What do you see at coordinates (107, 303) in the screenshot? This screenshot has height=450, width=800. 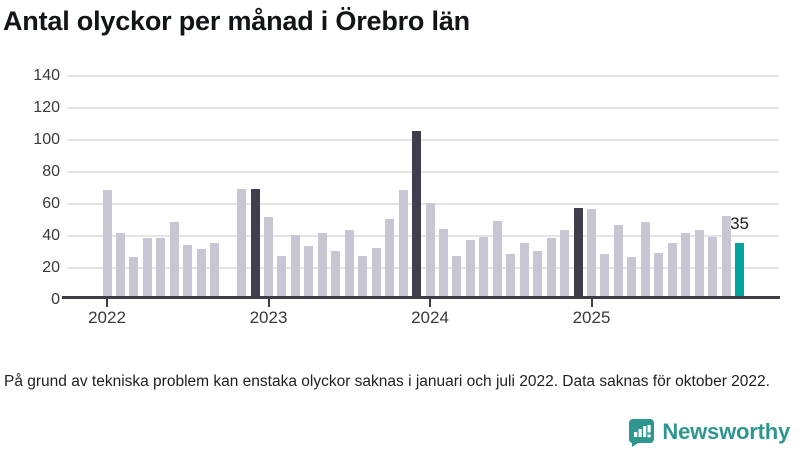 I see `x-axis-tick-2022` at bounding box center [107, 303].